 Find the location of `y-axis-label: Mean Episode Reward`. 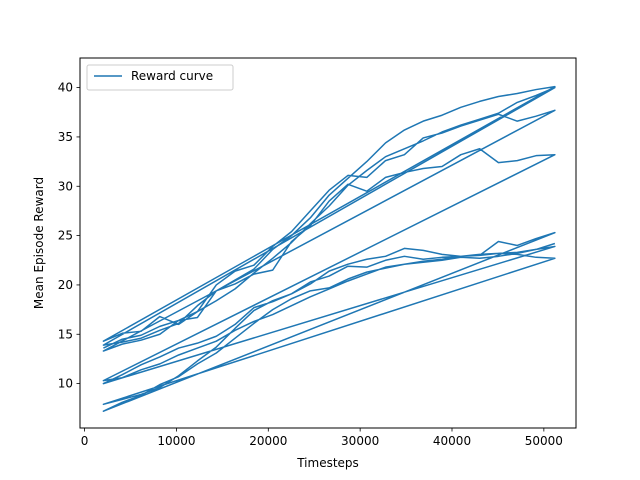

y-axis-label: Mean Episode Reward is located at coordinates (39, 243).